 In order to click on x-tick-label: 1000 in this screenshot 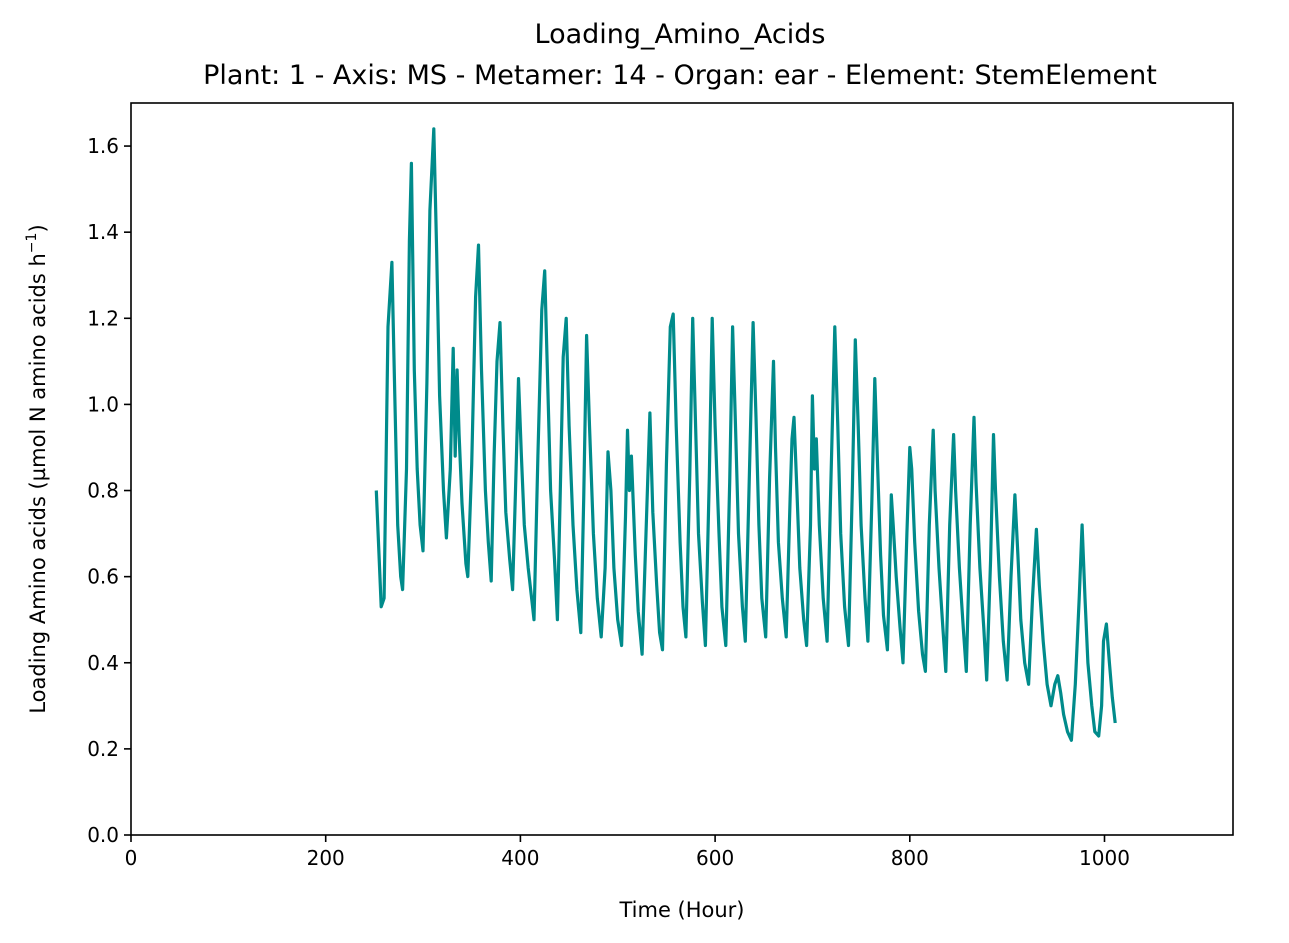, I will do `click(1104, 858)`.